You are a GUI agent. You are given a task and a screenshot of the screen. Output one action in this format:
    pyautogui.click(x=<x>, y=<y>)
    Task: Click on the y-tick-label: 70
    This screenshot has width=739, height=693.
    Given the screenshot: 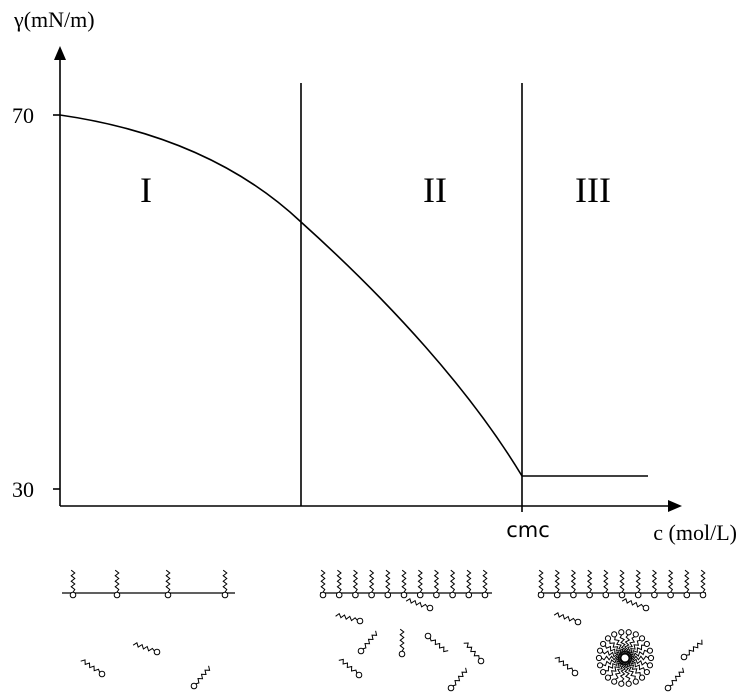 What is the action you would take?
    pyautogui.click(x=23, y=115)
    